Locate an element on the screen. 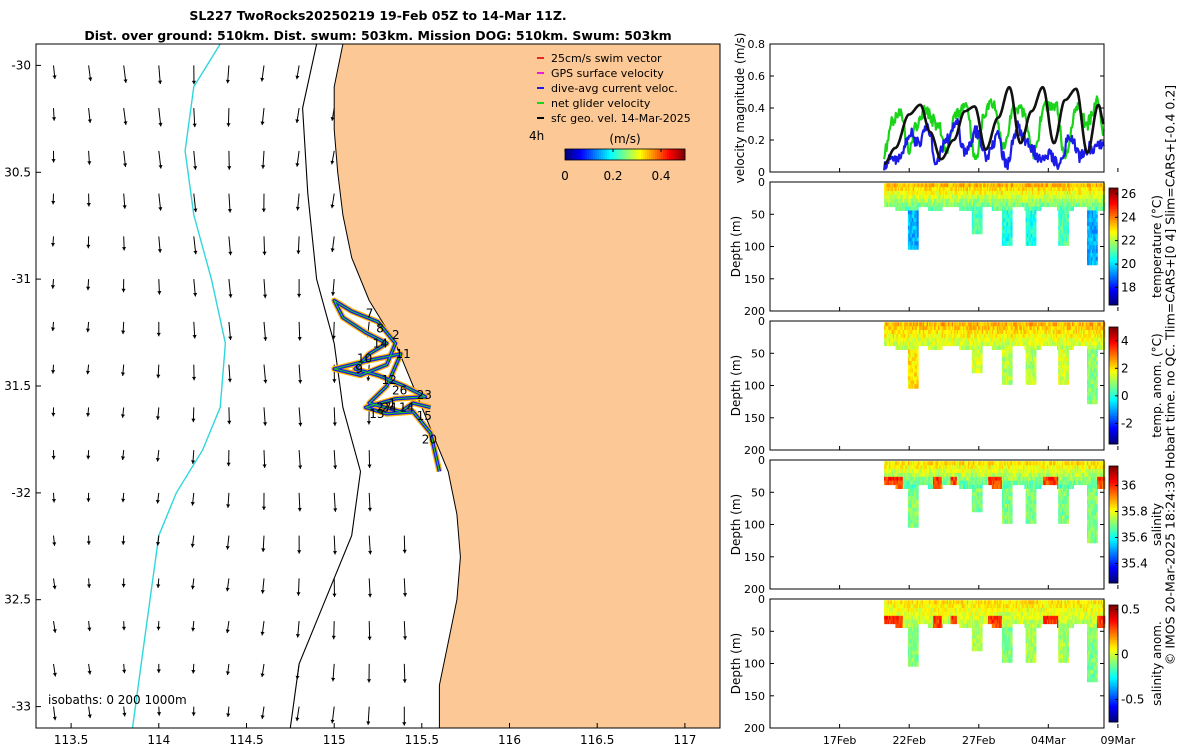 This screenshot has width=1200, height=750. y-tick-label: 0 is located at coordinates (761, 172).